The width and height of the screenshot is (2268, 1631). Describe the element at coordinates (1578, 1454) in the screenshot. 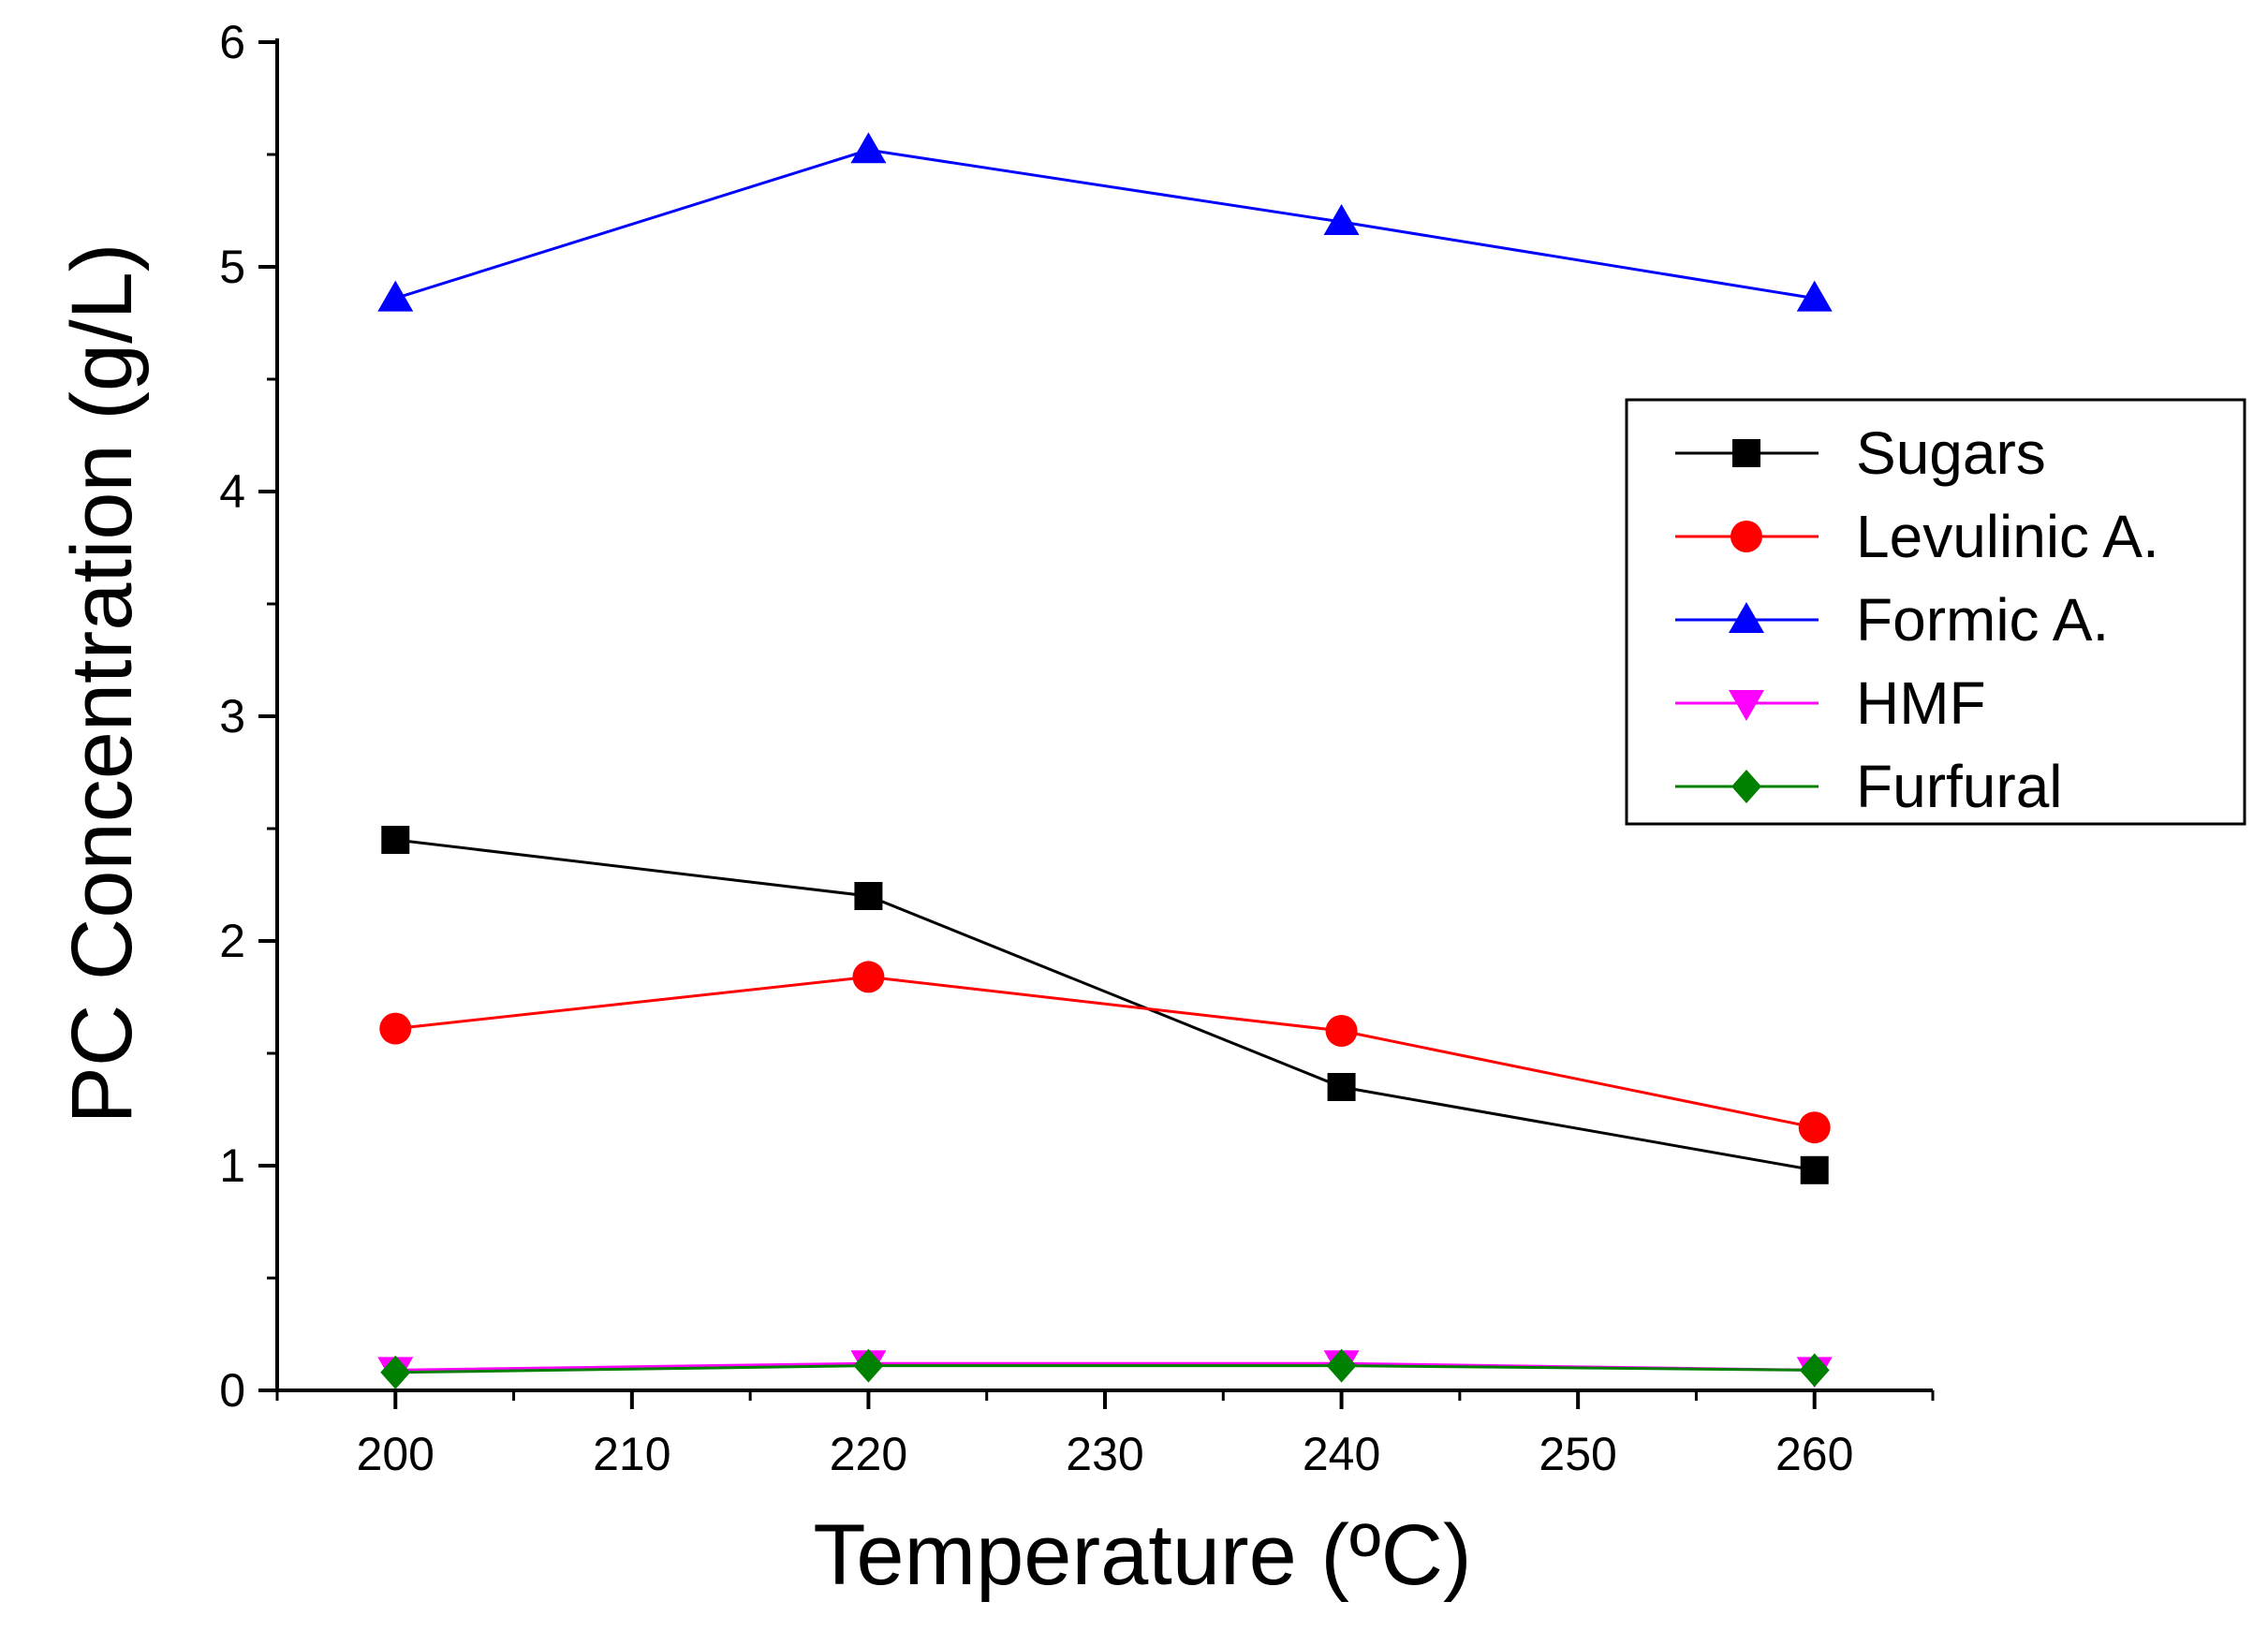

I see `x-tick-label: 250` at that location.